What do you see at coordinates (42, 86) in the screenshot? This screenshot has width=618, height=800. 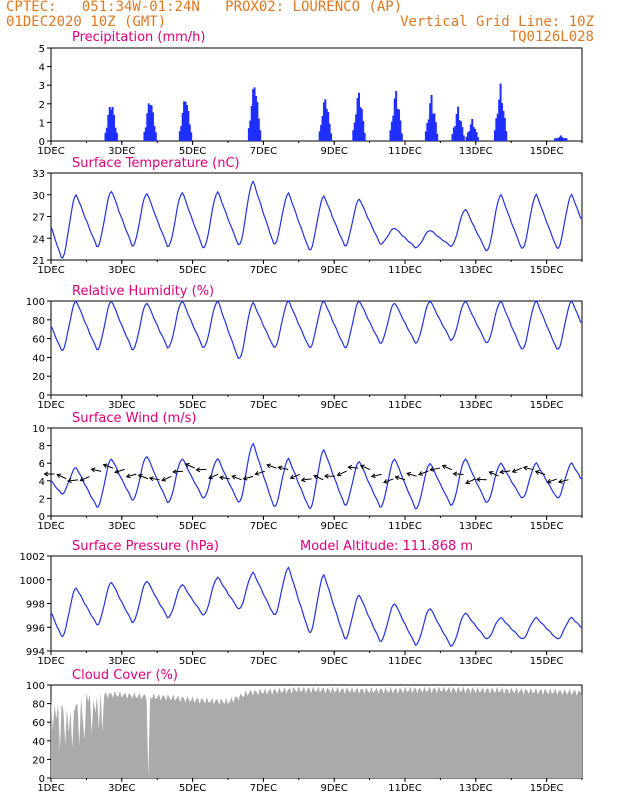 I see `panel-0-ytick-label: 3` at bounding box center [42, 86].